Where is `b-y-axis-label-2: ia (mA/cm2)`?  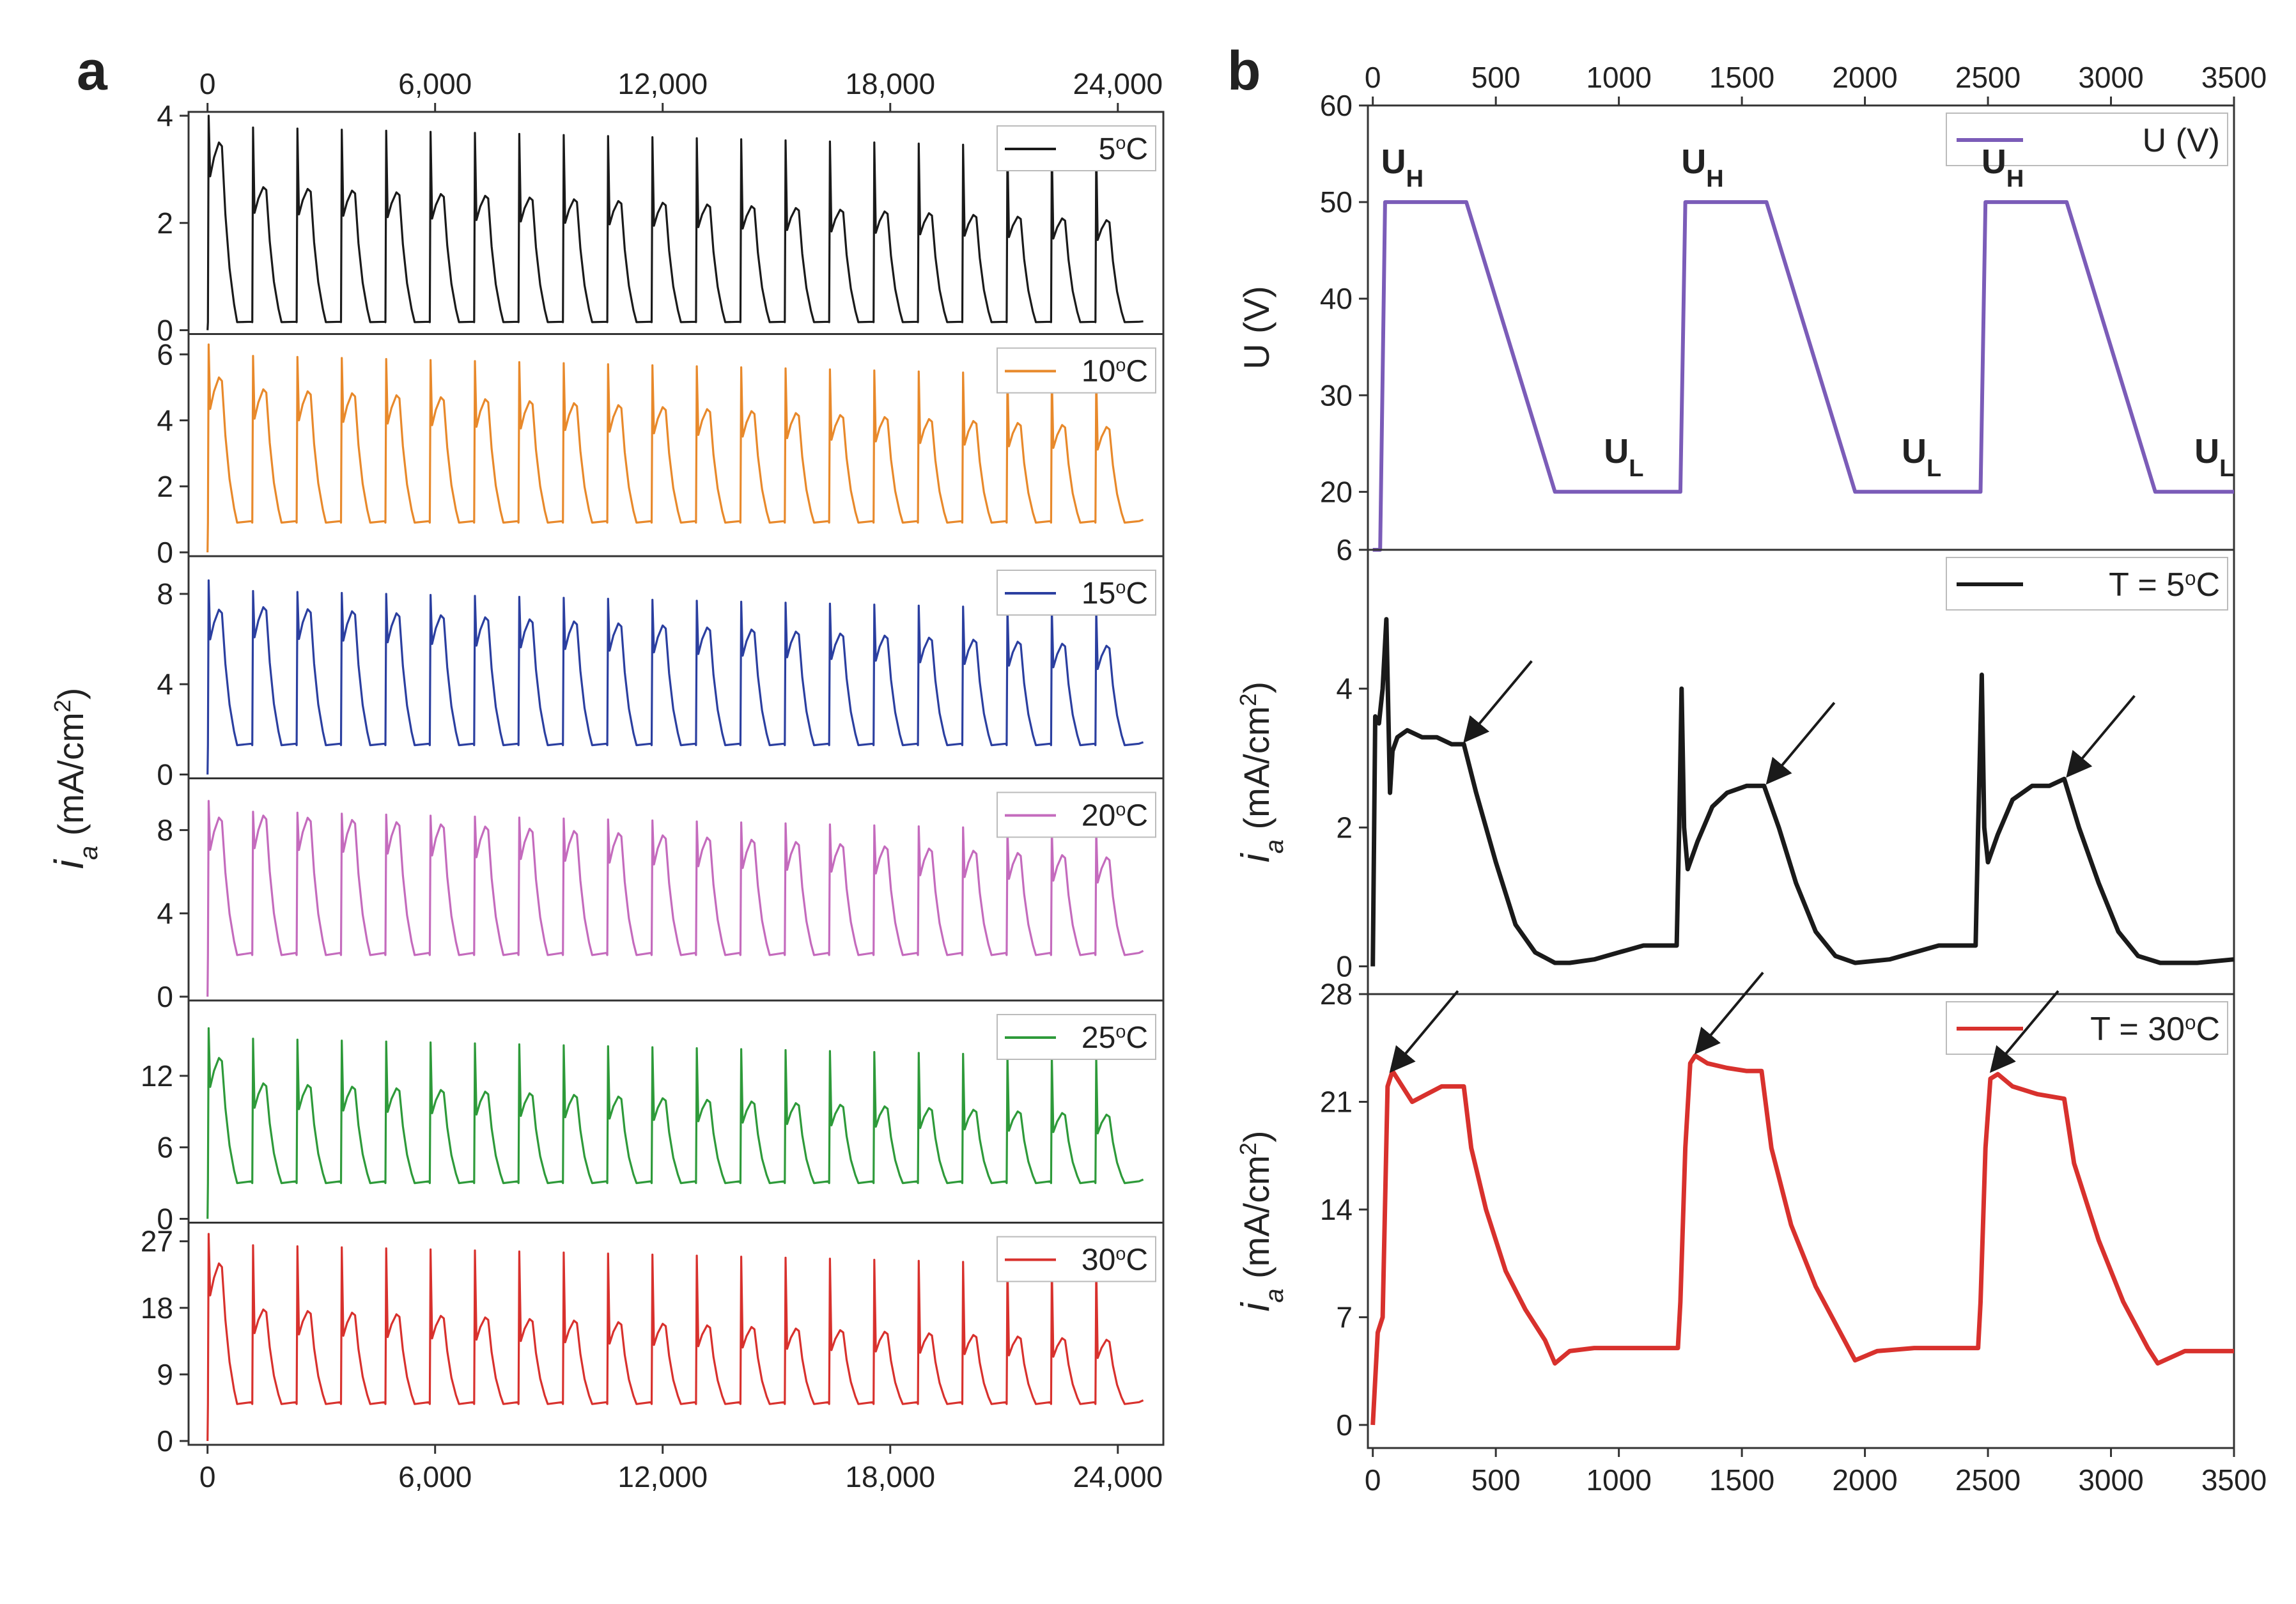
b-y-axis-label-2: ia (mA/cm2) is located at coordinates (1261, 1220).